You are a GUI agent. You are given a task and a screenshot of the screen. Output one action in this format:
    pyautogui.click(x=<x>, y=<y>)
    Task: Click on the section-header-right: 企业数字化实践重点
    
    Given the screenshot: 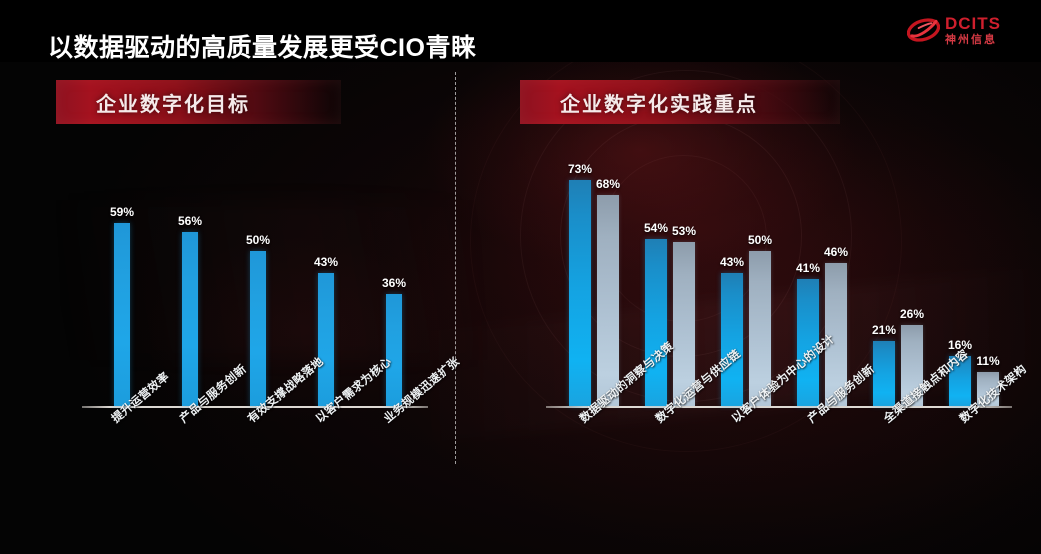 What is the action you would take?
    pyautogui.click(x=680, y=102)
    